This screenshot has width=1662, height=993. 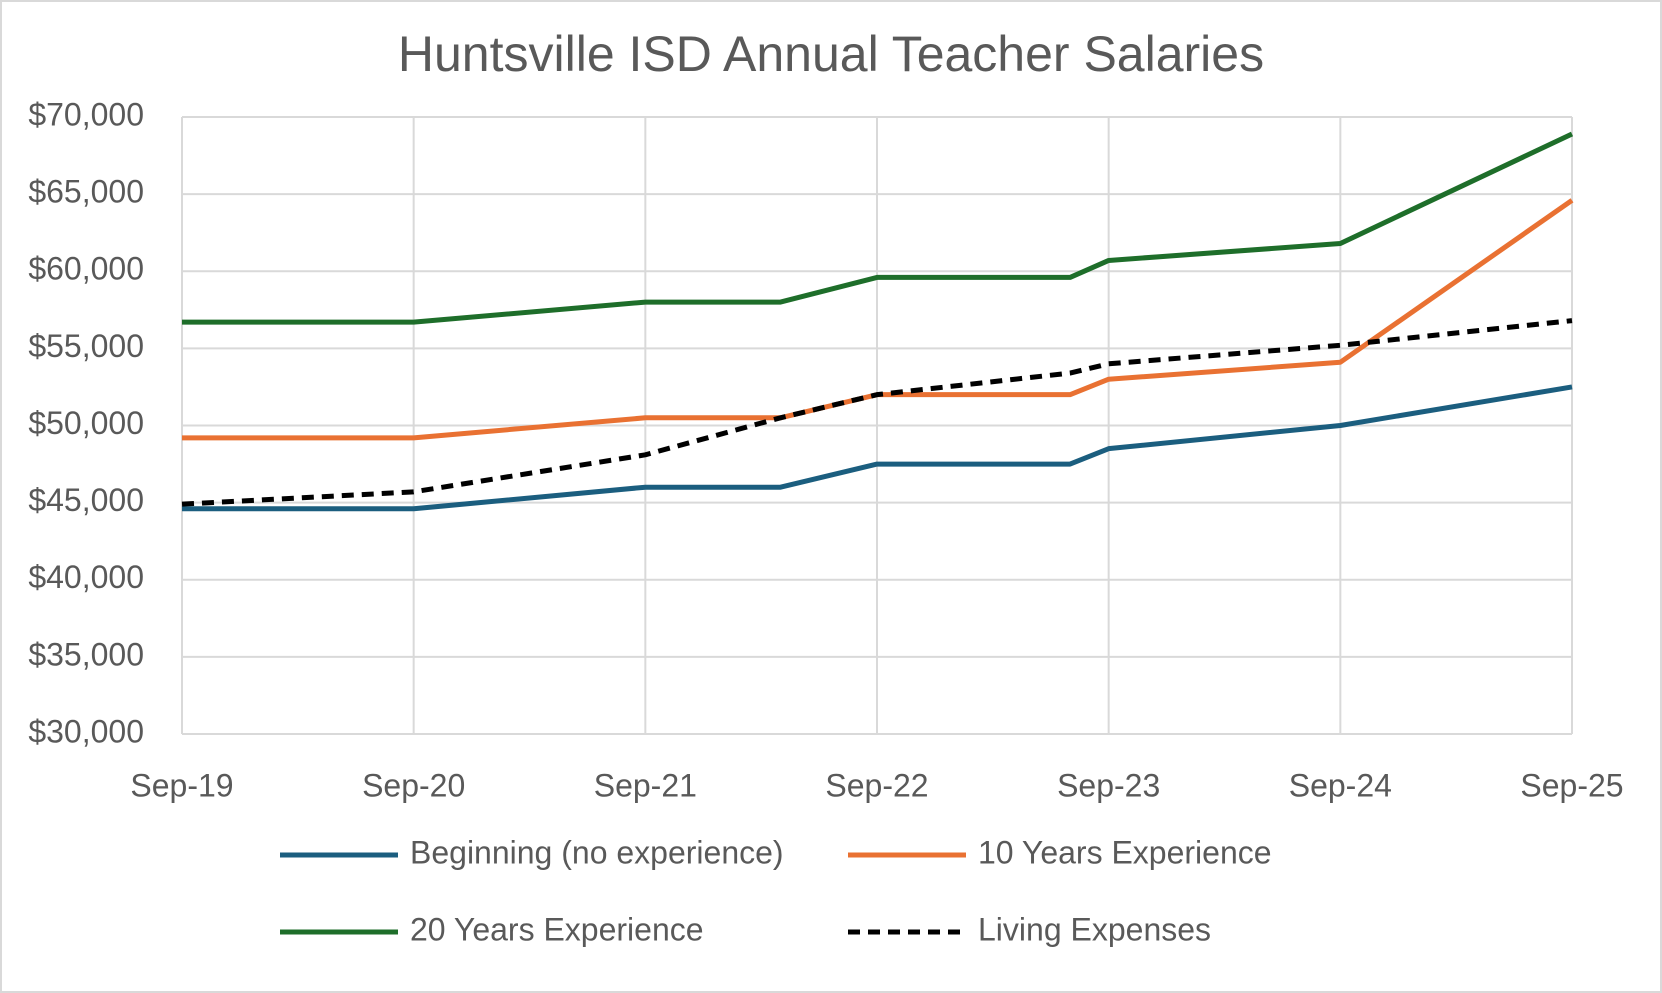 I want to click on x-tick-label: Sep-25, so click(x=1571, y=785).